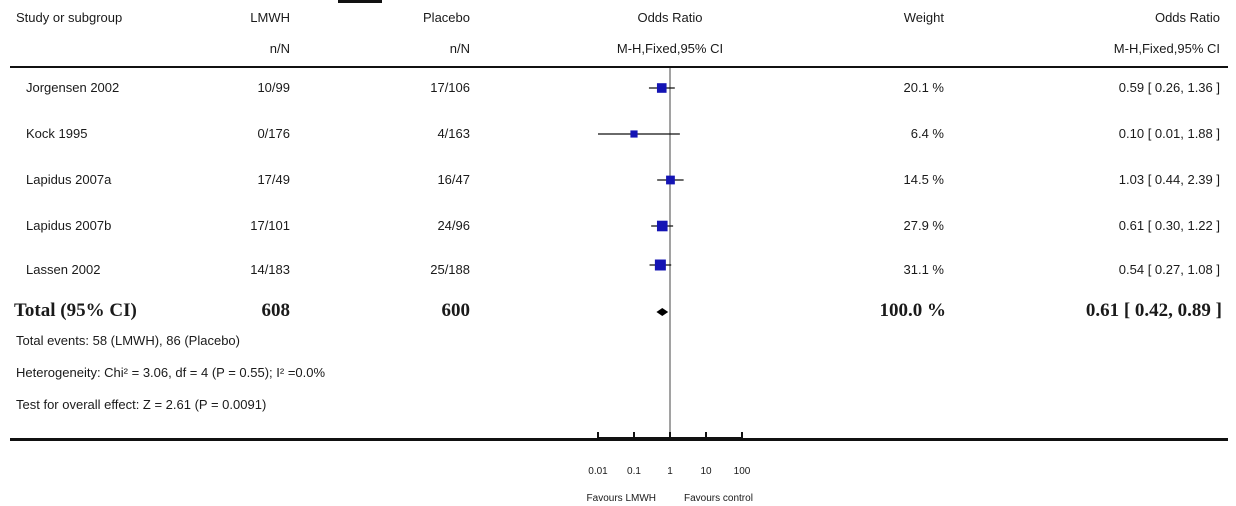 The image size is (1236, 506). I want to click on cropped-title-fragment, so click(360, 1).